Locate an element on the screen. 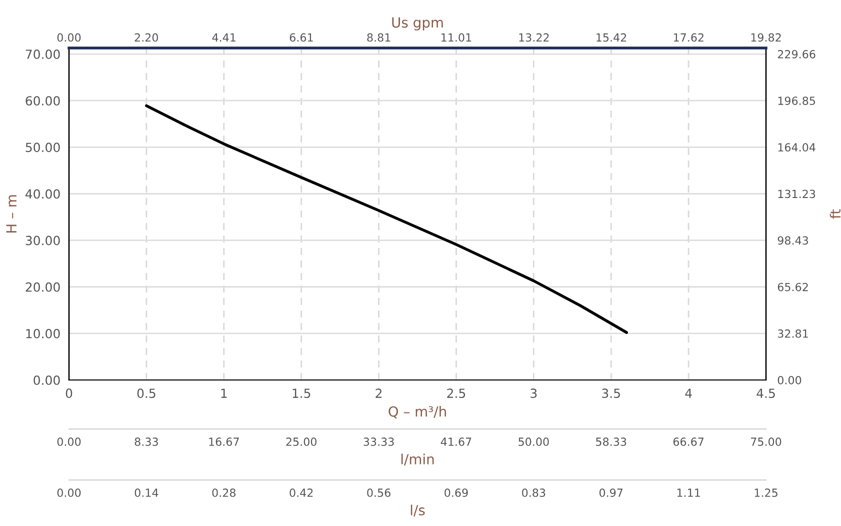 This screenshot has height=526, width=841. text: 8.33 is located at coordinates (146, 442).